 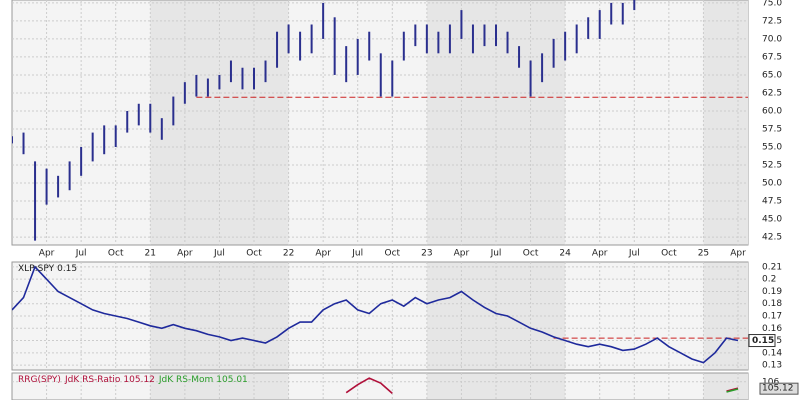 What do you see at coordinates (232, 380) in the screenshot?
I see `legend-value: 105.01` at bounding box center [232, 380].